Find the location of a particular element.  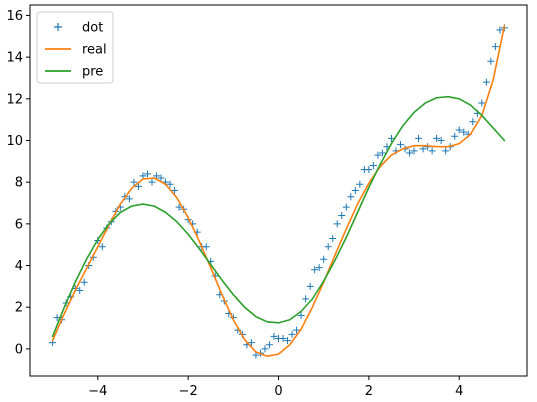

y-tick-label: 0 is located at coordinates (19, 349).